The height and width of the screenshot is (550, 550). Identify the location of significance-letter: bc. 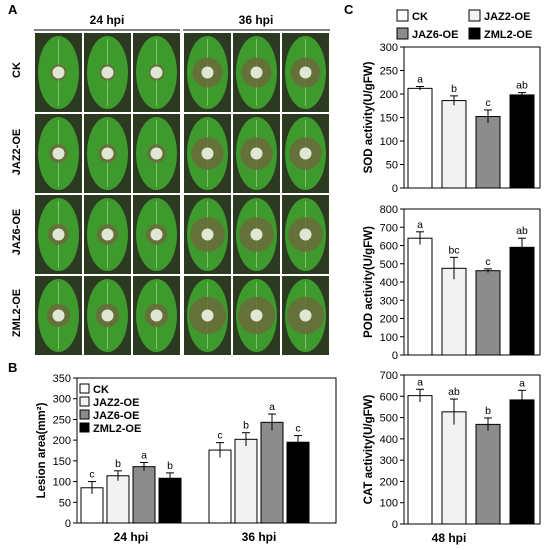
(453, 250).